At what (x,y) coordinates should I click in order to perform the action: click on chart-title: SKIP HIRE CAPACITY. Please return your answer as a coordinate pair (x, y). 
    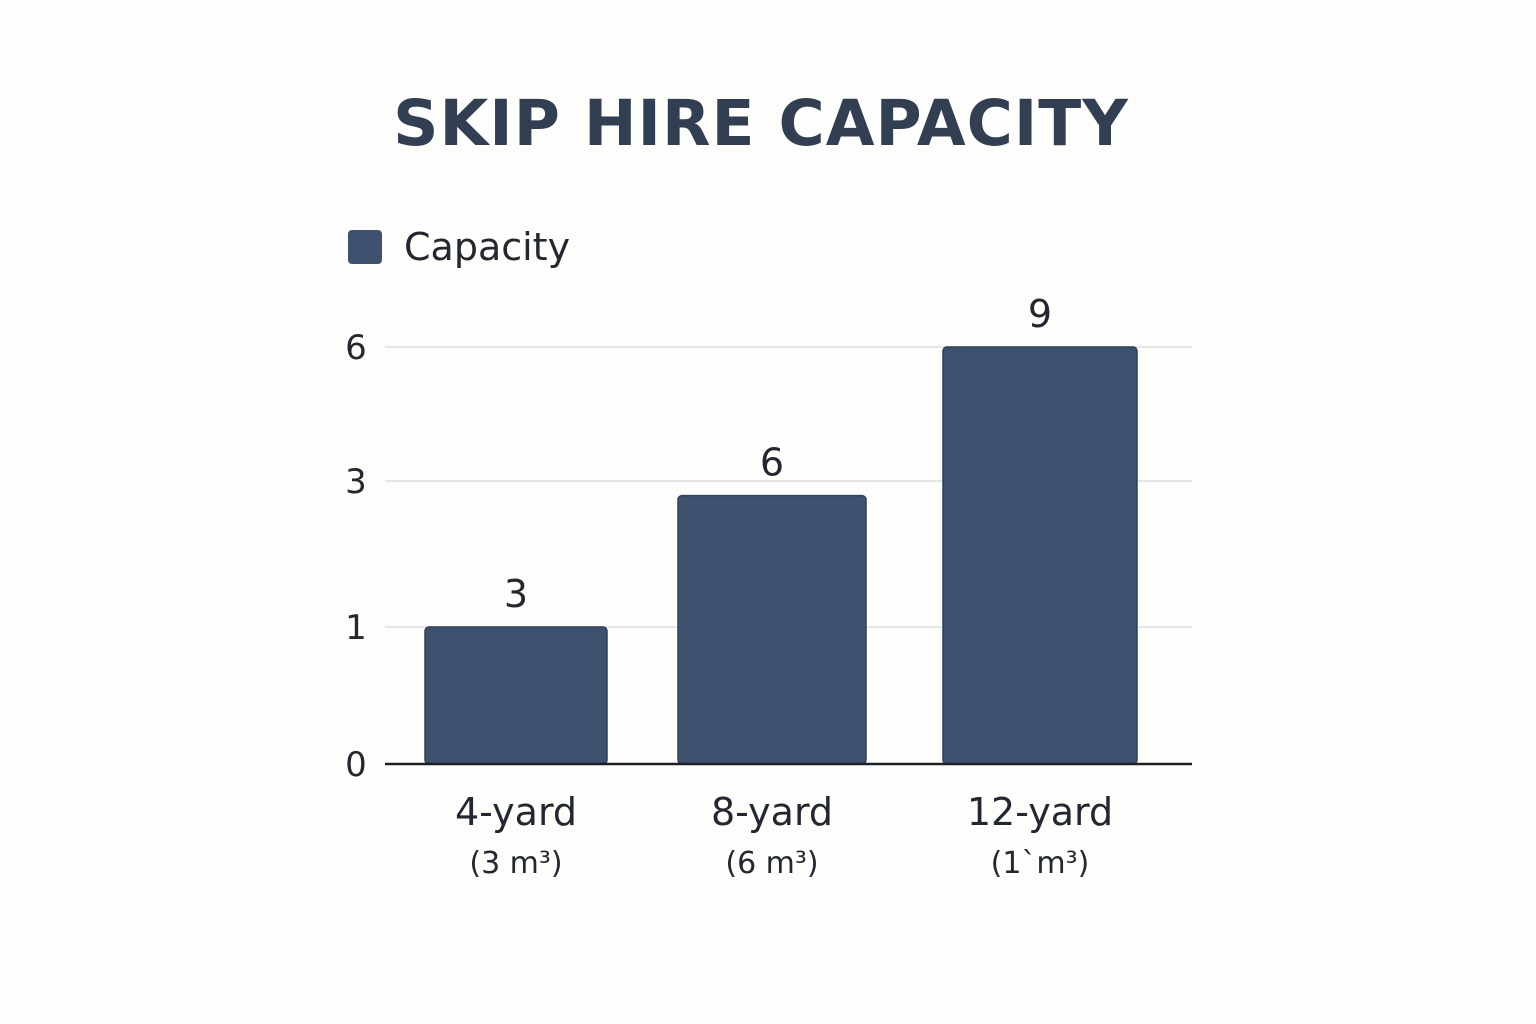
    Looking at the image, I should click on (761, 123).